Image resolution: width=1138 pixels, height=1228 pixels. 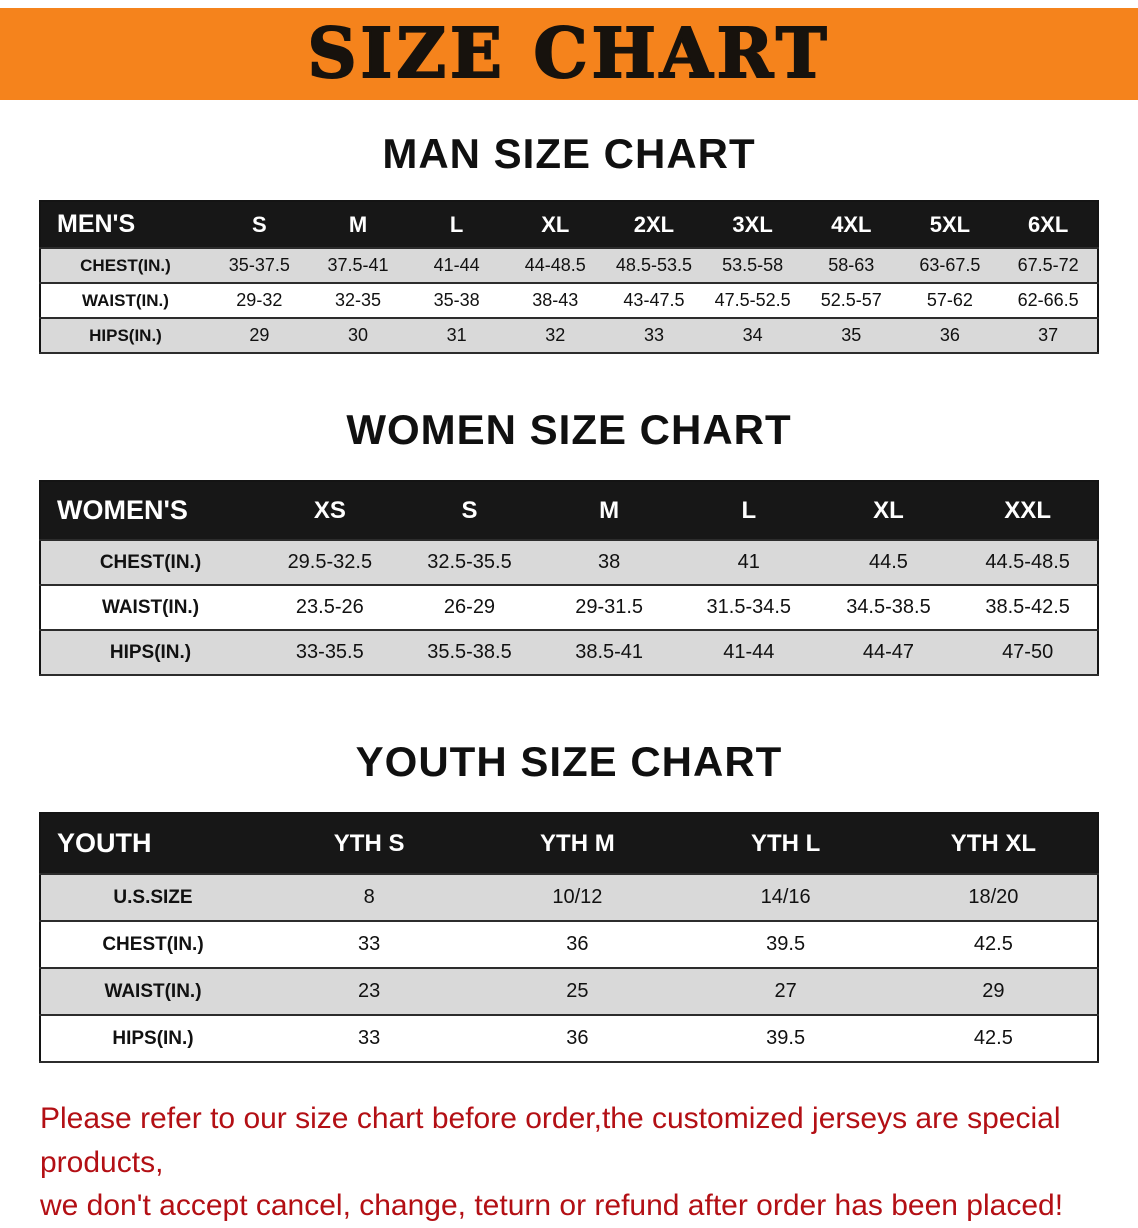 What do you see at coordinates (577, 897) in the screenshot?
I see `value-cell: 10/12` at bounding box center [577, 897].